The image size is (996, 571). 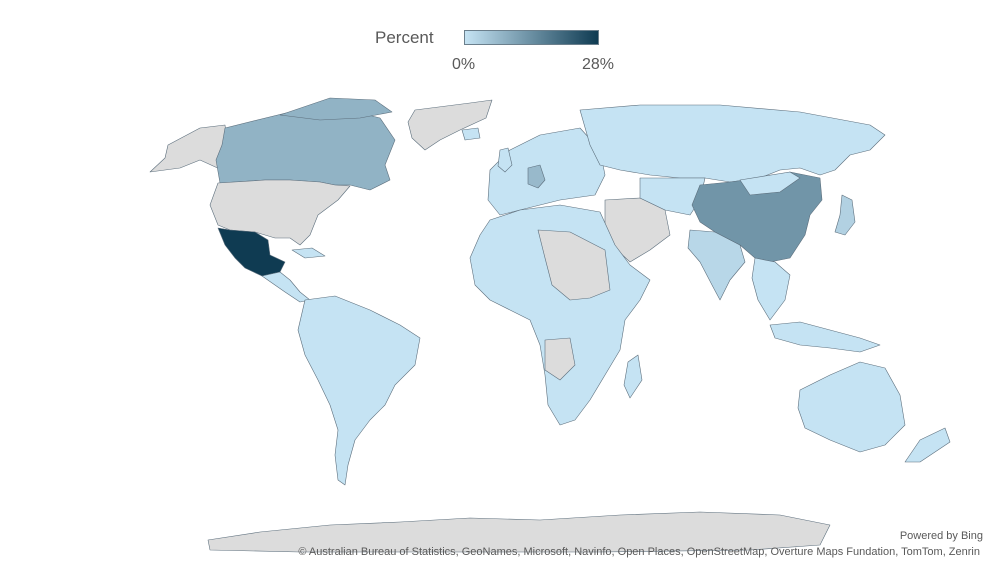 I want to click on country-mongolia, so click(x=770, y=183).